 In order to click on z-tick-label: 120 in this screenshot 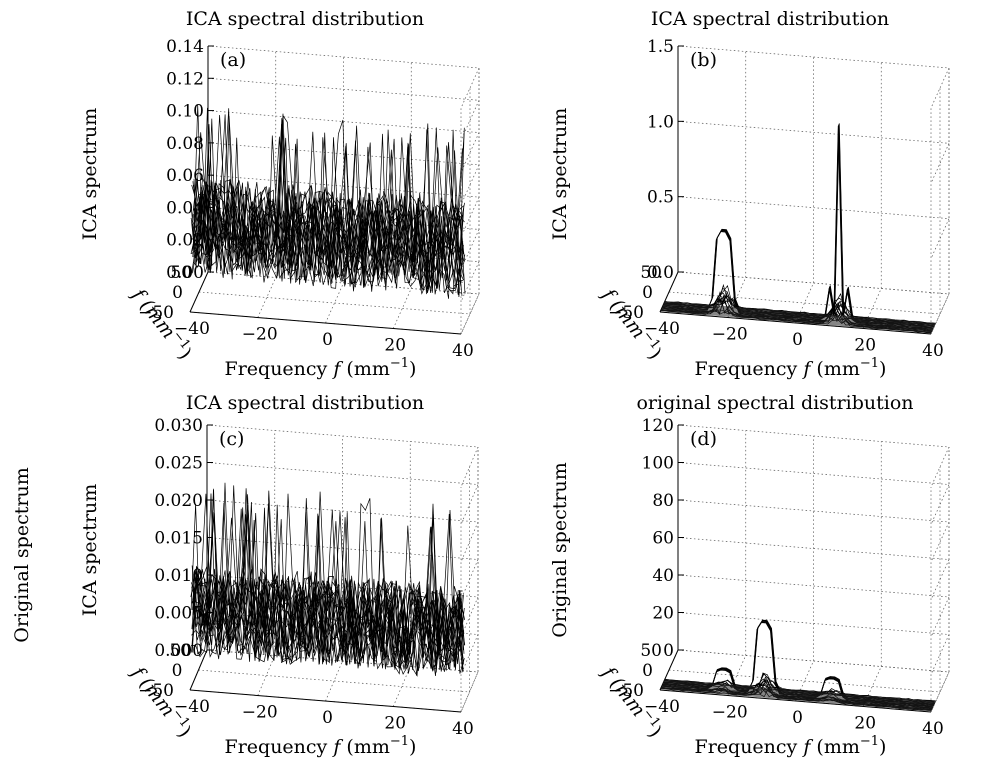, I will do `click(658, 426)`.